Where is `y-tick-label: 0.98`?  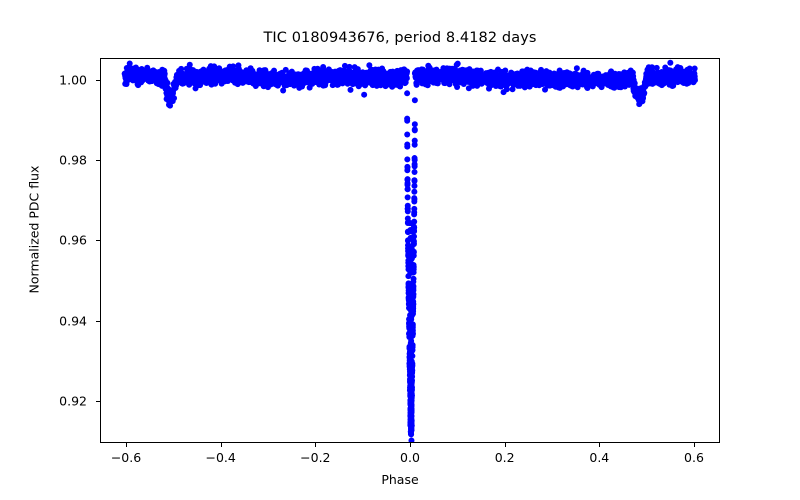 y-tick-label: 0.98 is located at coordinates (73, 160).